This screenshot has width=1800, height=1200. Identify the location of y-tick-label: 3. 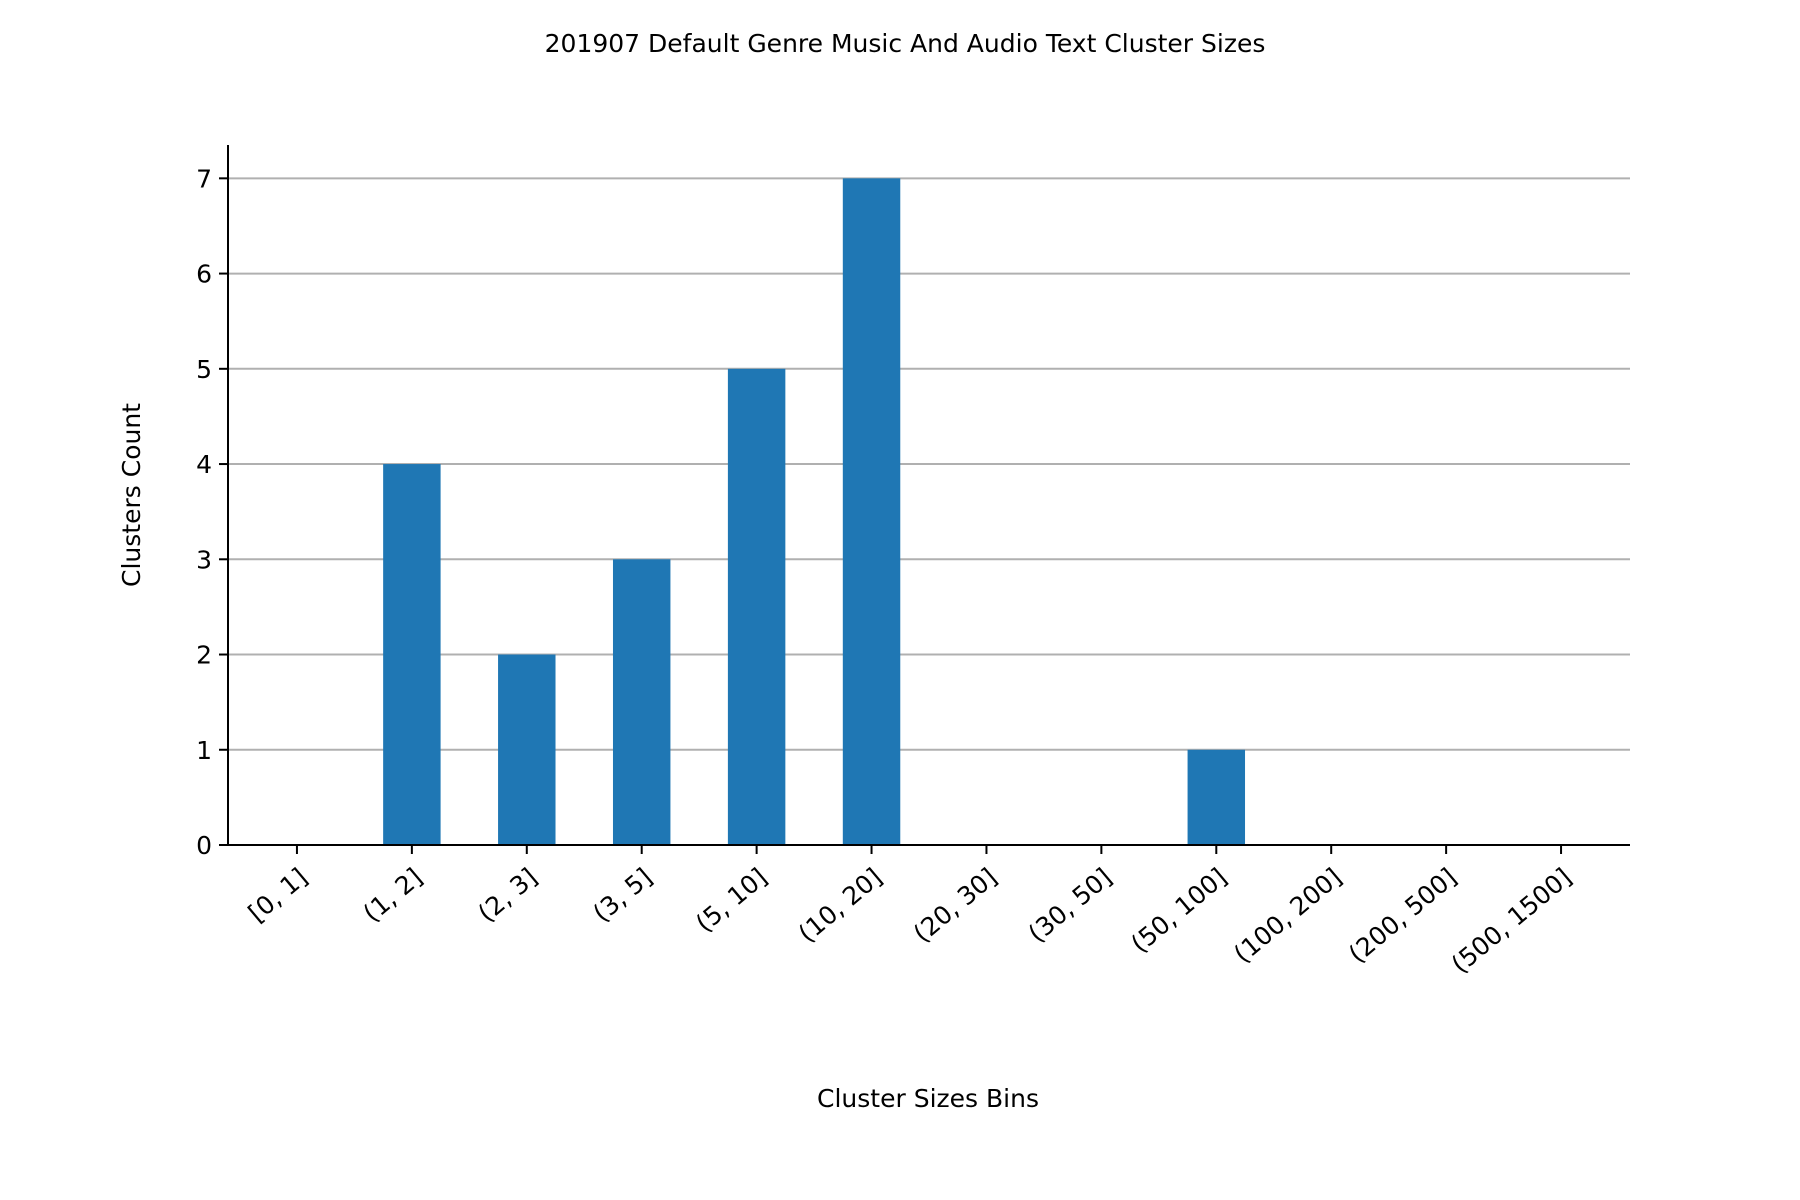
(204, 559).